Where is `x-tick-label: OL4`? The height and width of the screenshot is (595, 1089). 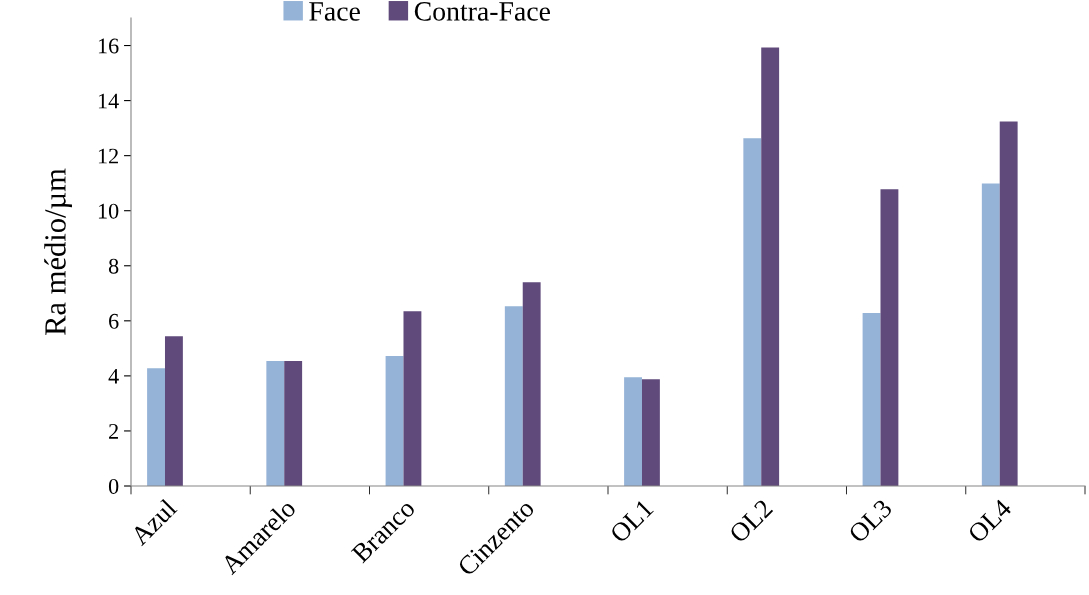
x-tick-label: OL4 is located at coordinates (989, 520).